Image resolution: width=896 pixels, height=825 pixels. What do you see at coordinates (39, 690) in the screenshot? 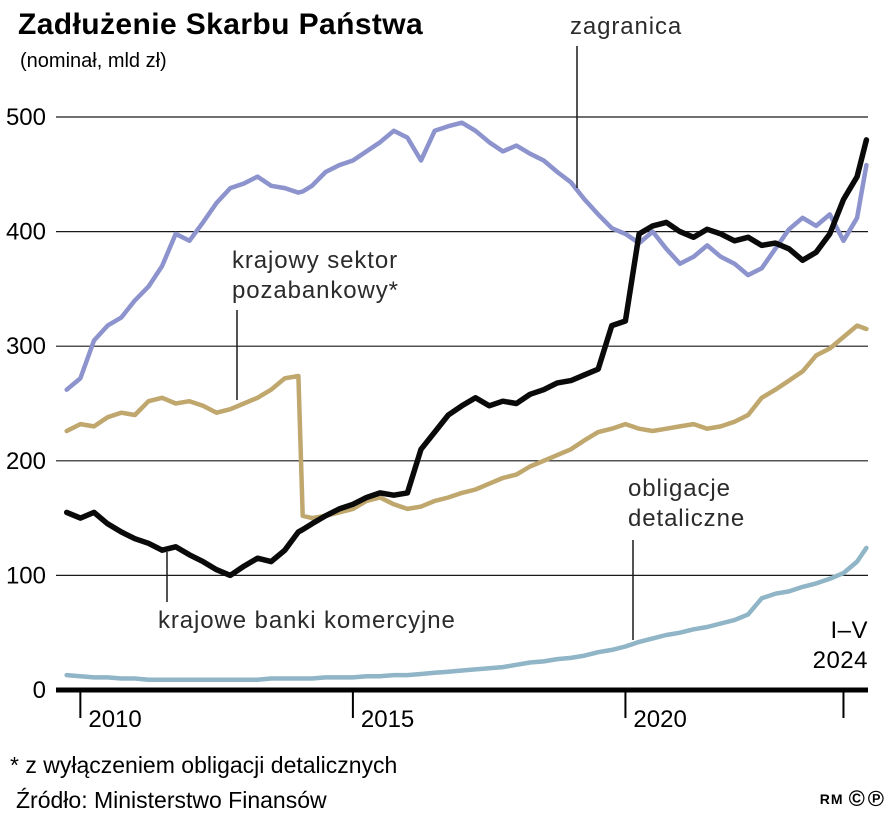
I see `y-tick-label-0: 0` at bounding box center [39, 690].